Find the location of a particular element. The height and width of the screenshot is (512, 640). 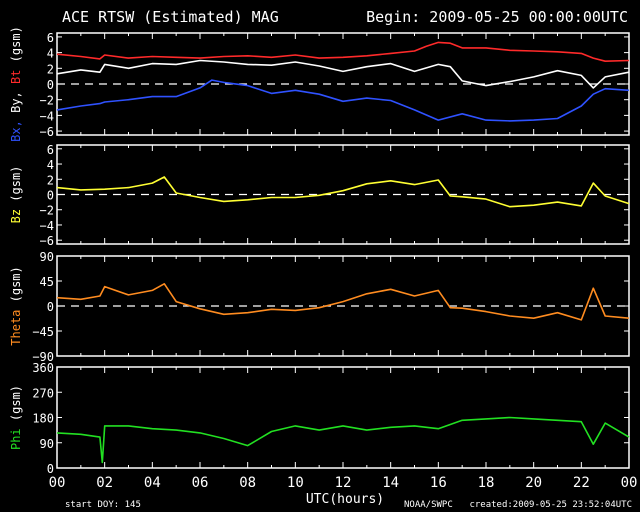

y-axis-label: Bz (gsm) is located at coordinates (16, 195).